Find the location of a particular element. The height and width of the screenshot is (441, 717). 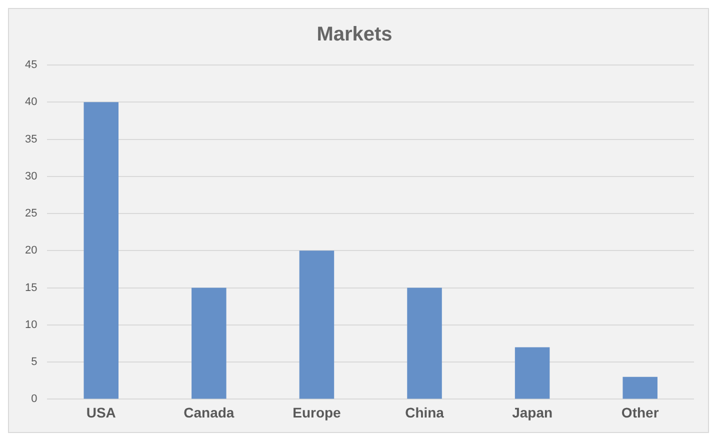

y-tick-label: 25 is located at coordinates (31, 214).